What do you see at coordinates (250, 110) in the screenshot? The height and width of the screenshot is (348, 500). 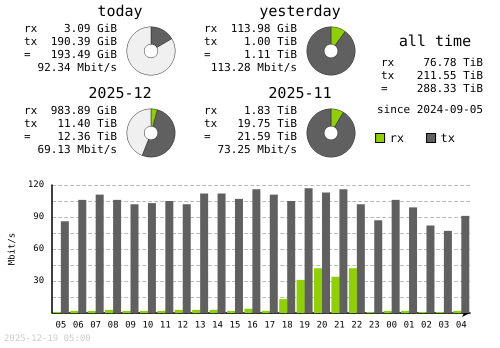 I see `text: rx 1.83 TiB` at bounding box center [250, 110].